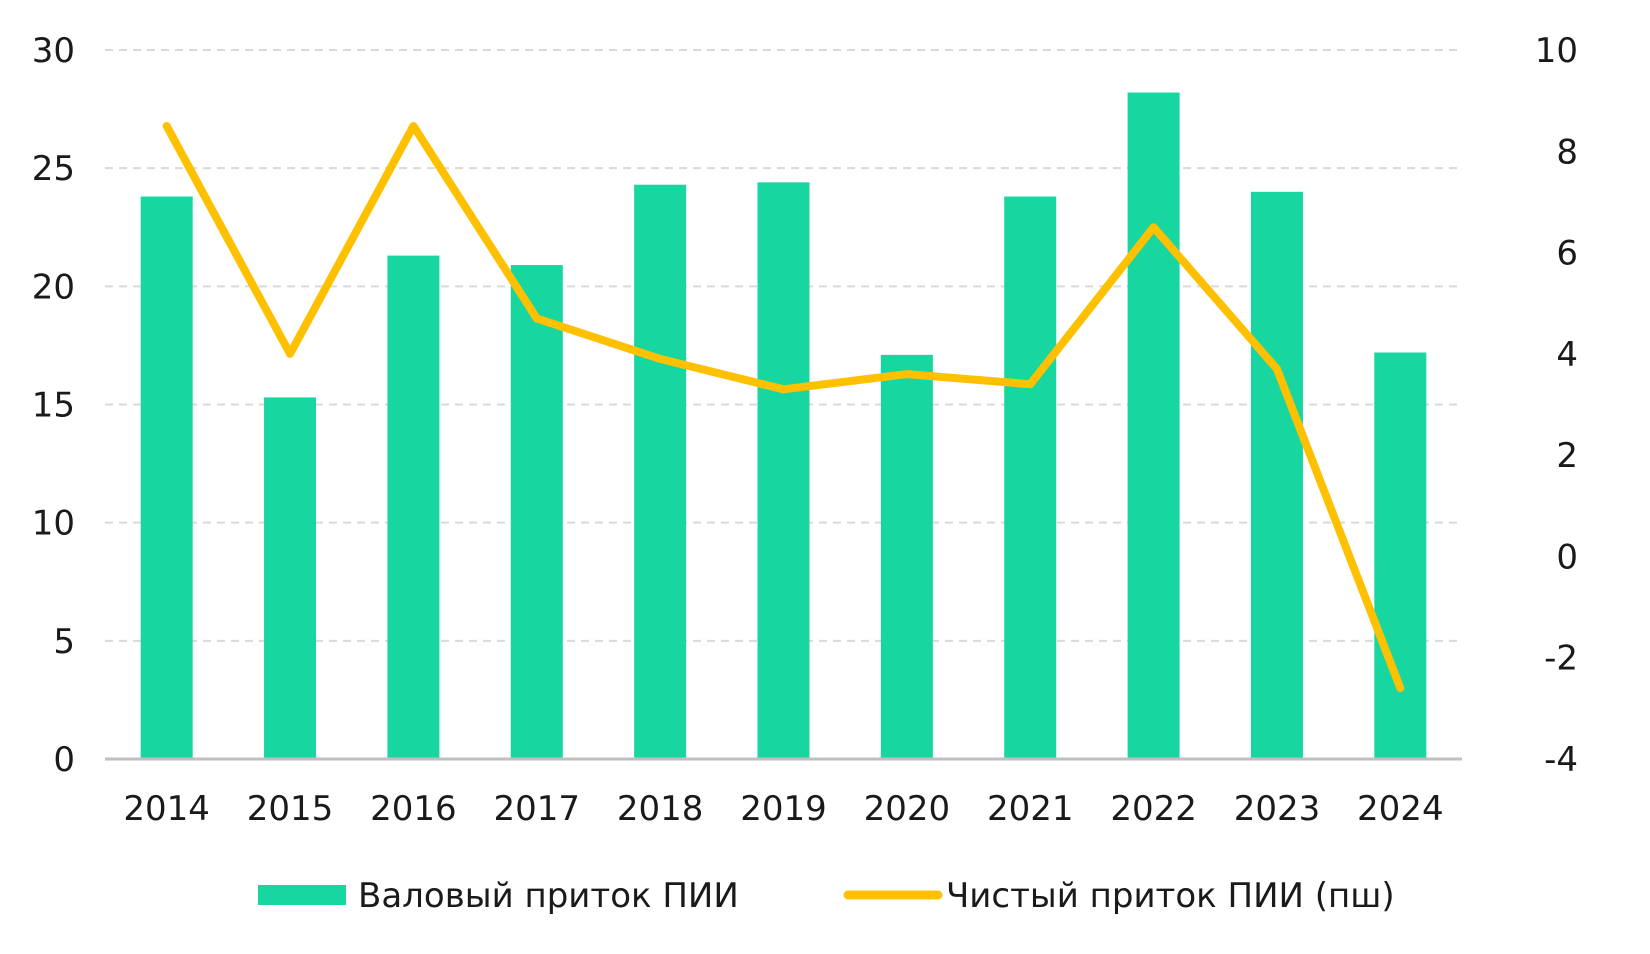 The width and height of the screenshot is (1650, 954). What do you see at coordinates (1170, 896) in the screenshot?
I see `legend-line-label: Чистый приток ПИИ (пш)` at bounding box center [1170, 896].